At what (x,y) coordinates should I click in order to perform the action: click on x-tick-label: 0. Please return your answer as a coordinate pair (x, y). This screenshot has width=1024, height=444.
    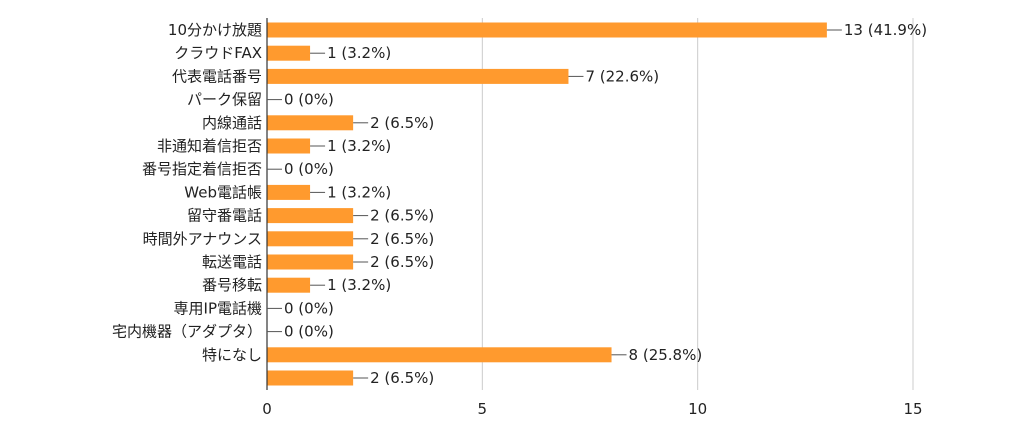
    Looking at the image, I should click on (267, 409).